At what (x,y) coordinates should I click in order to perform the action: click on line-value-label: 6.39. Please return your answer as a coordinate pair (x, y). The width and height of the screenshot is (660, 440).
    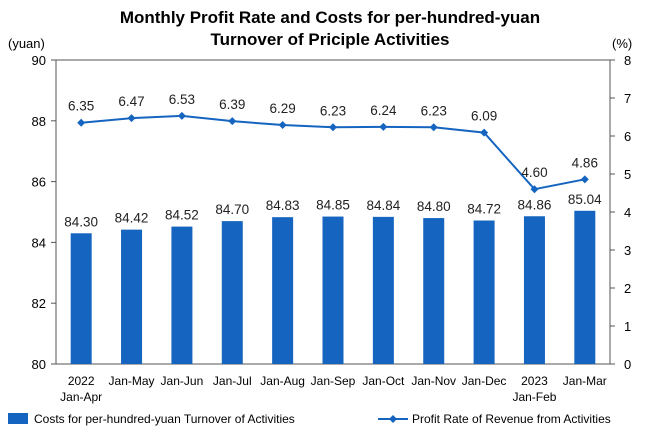
    Looking at the image, I should click on (232, 104).